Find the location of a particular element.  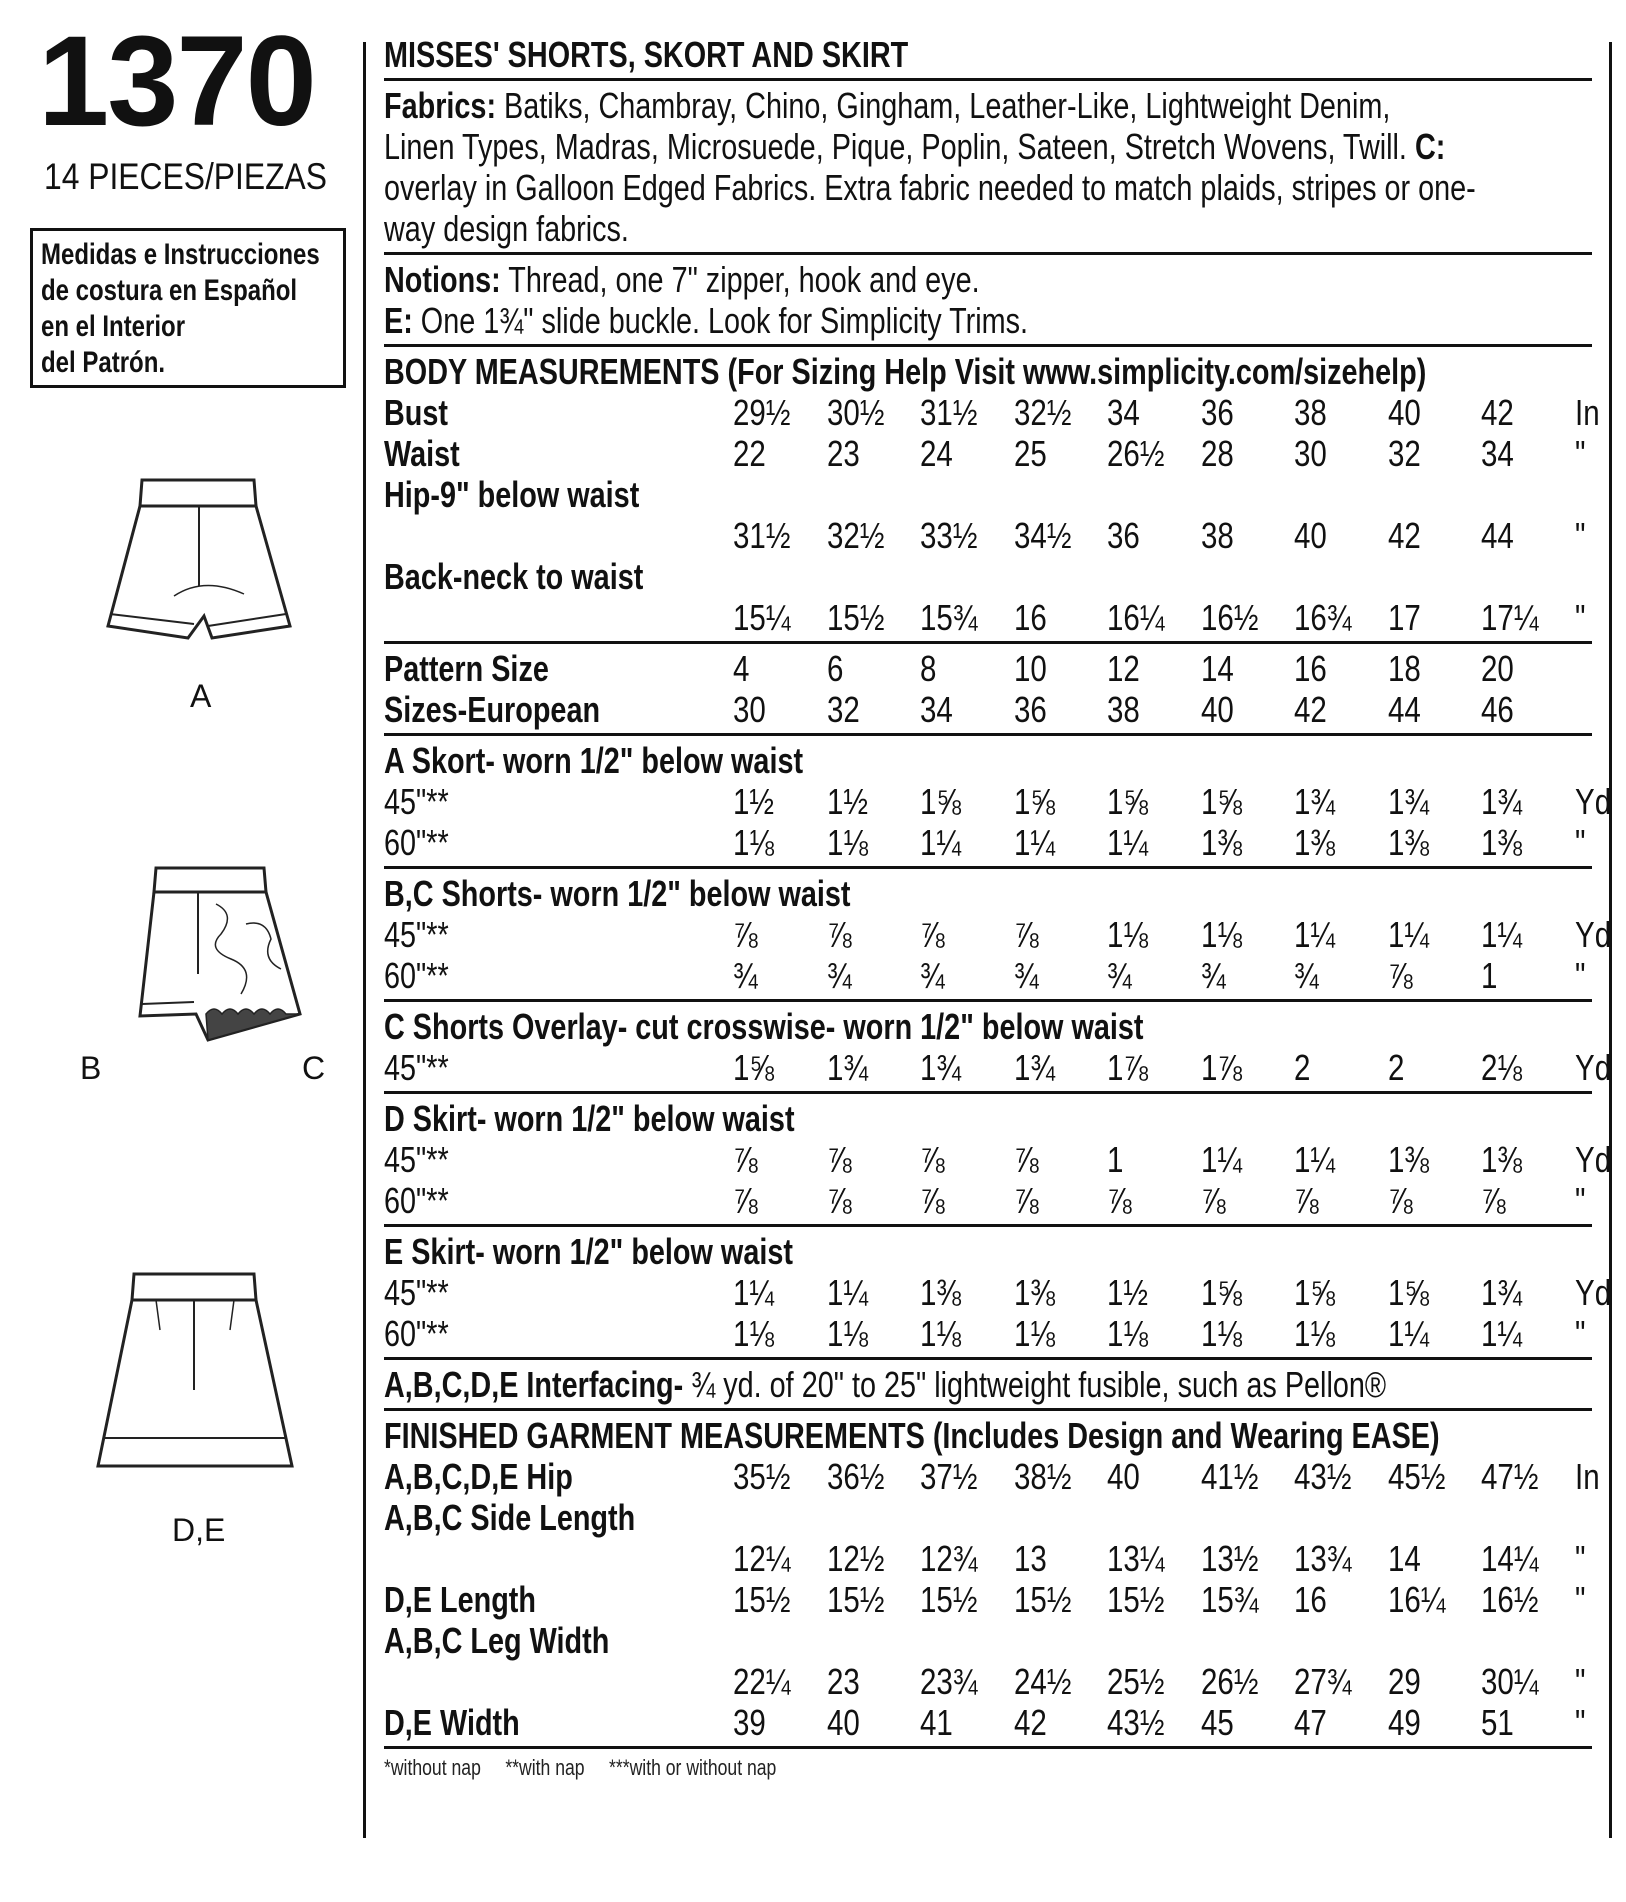

value-cell: 34 is located at coordinates (967, 709).